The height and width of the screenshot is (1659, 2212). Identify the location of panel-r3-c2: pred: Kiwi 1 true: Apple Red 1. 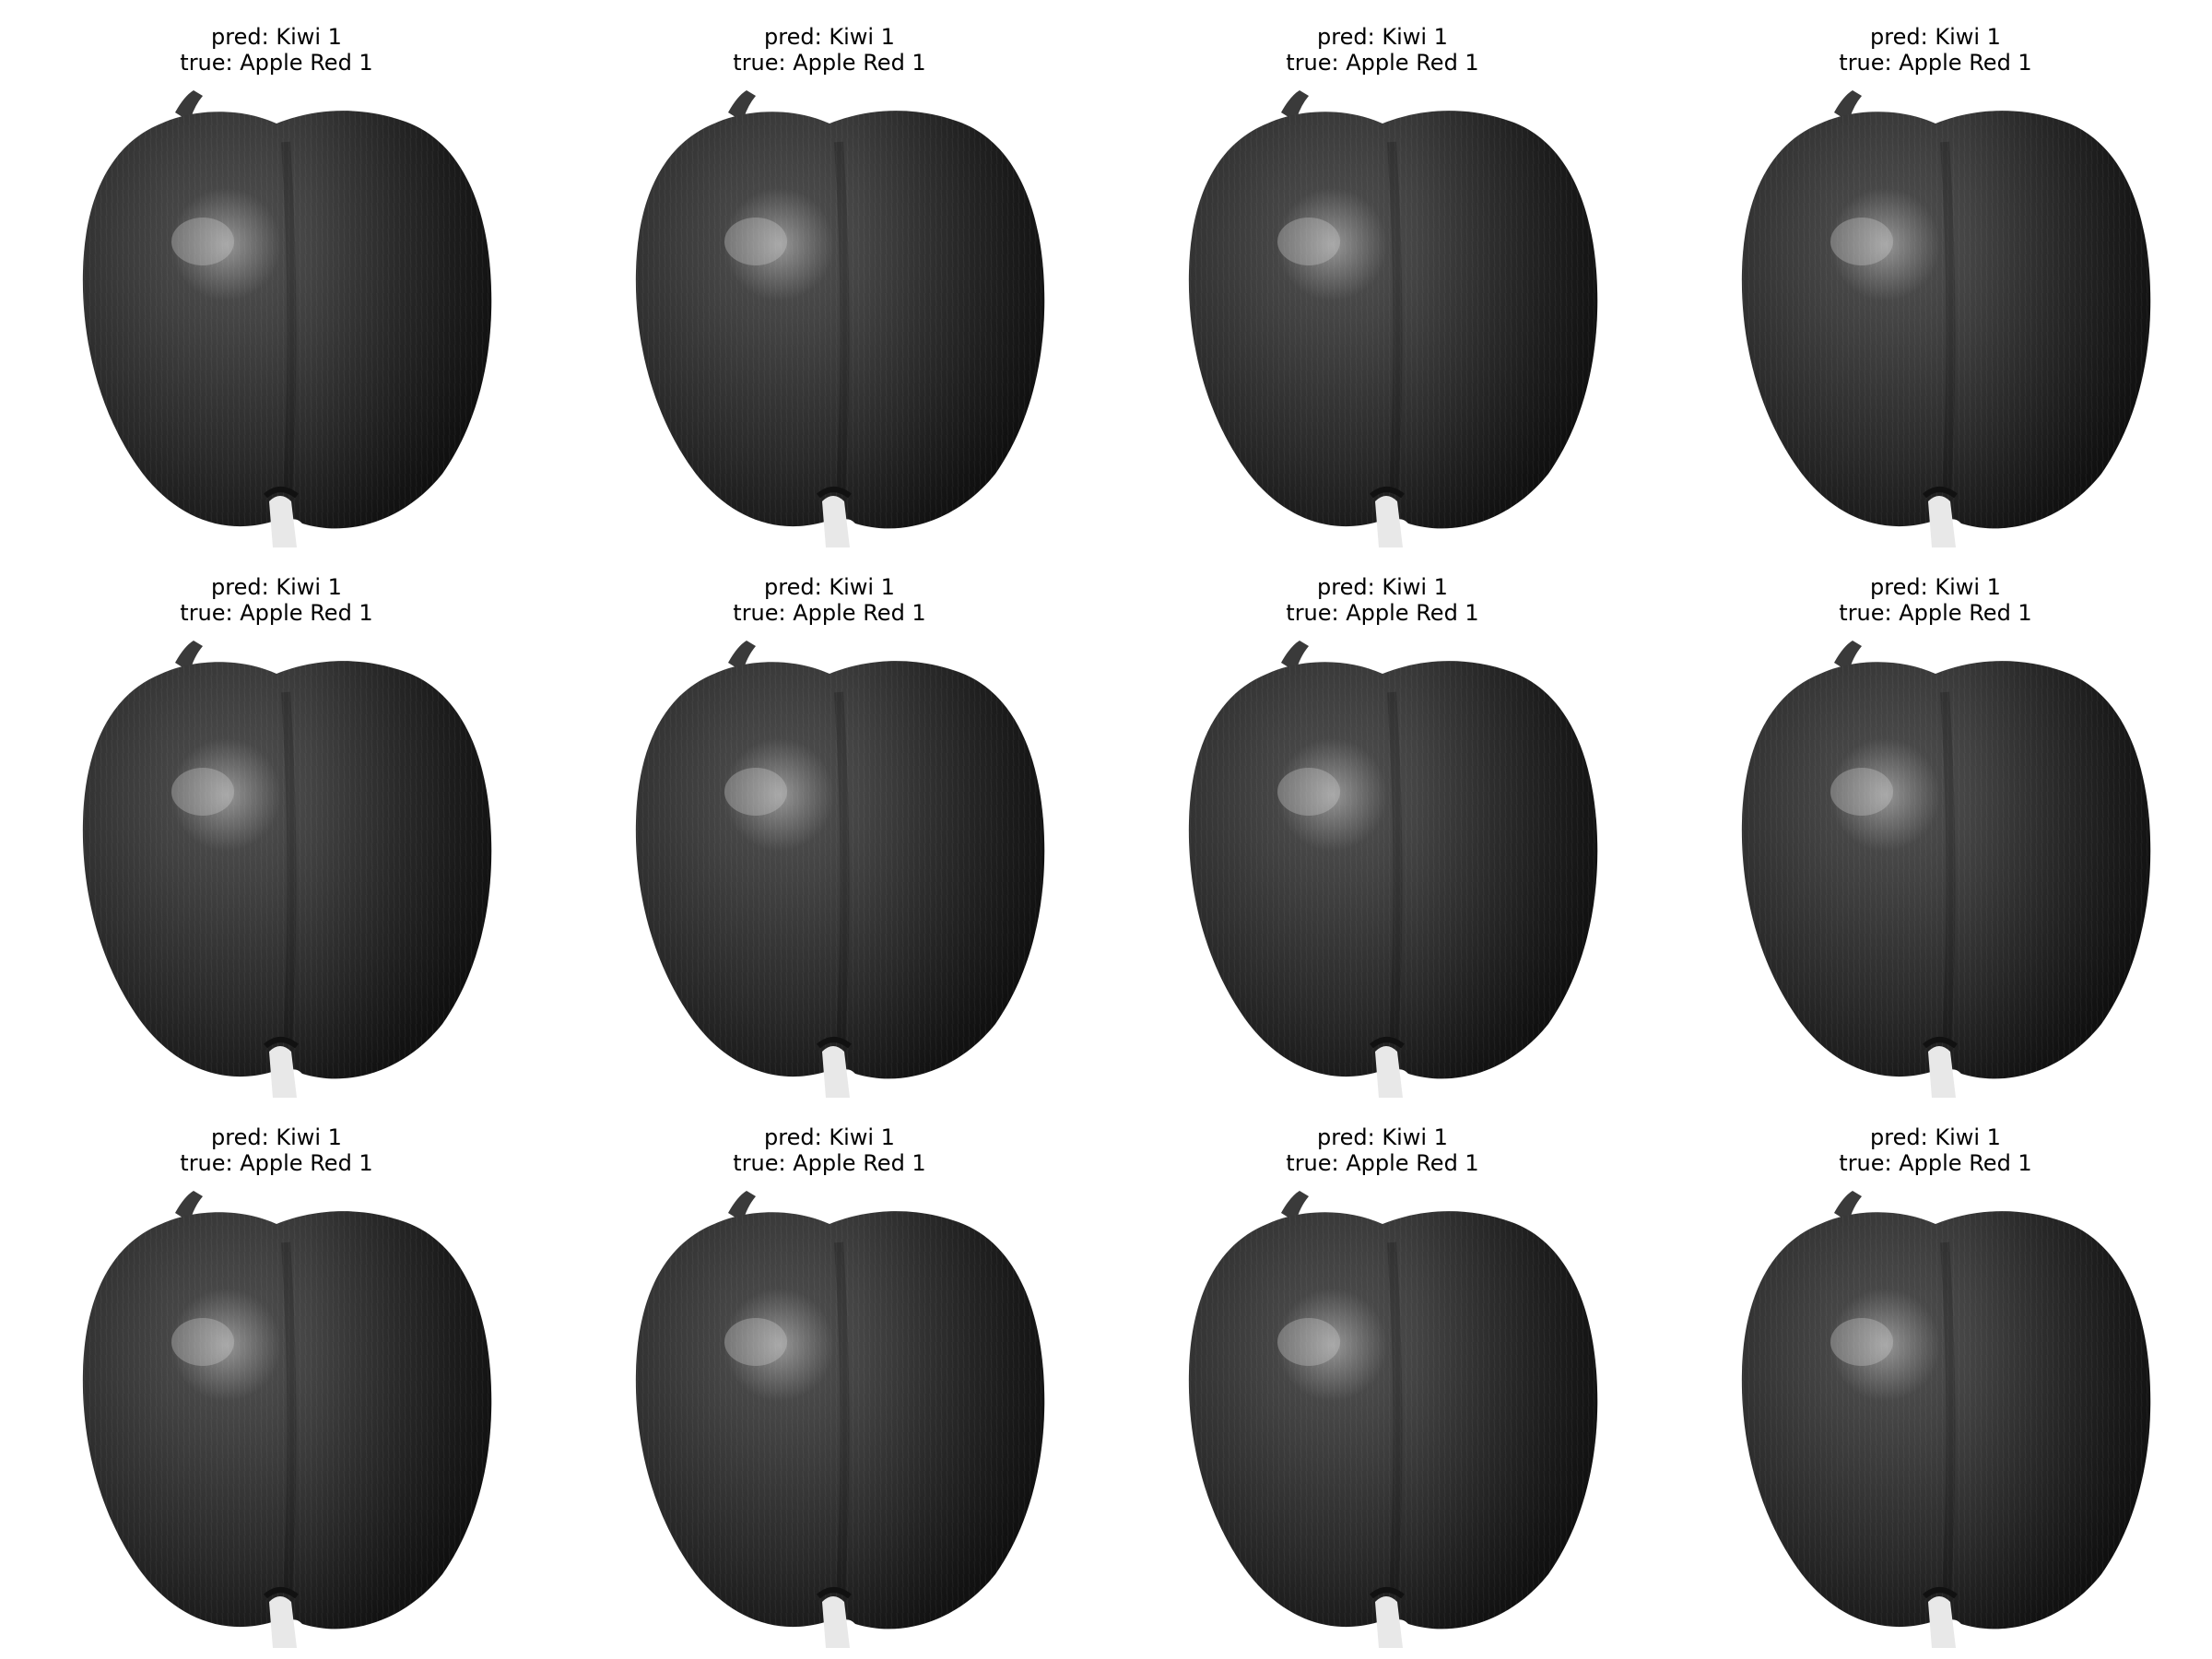
(829, 1376).